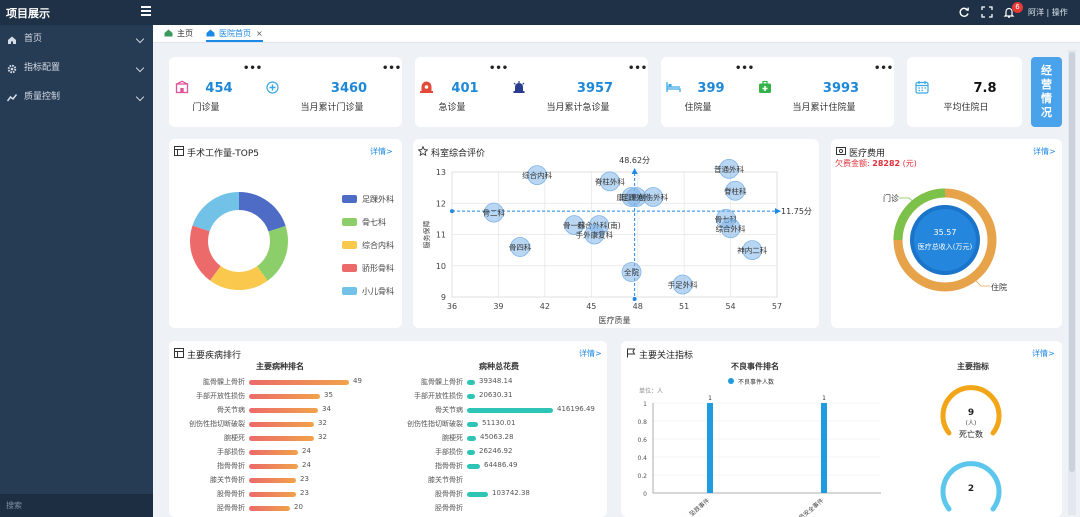  I want to click on sidebar-item-indicator-config: 指标配置, so click(76, 68).